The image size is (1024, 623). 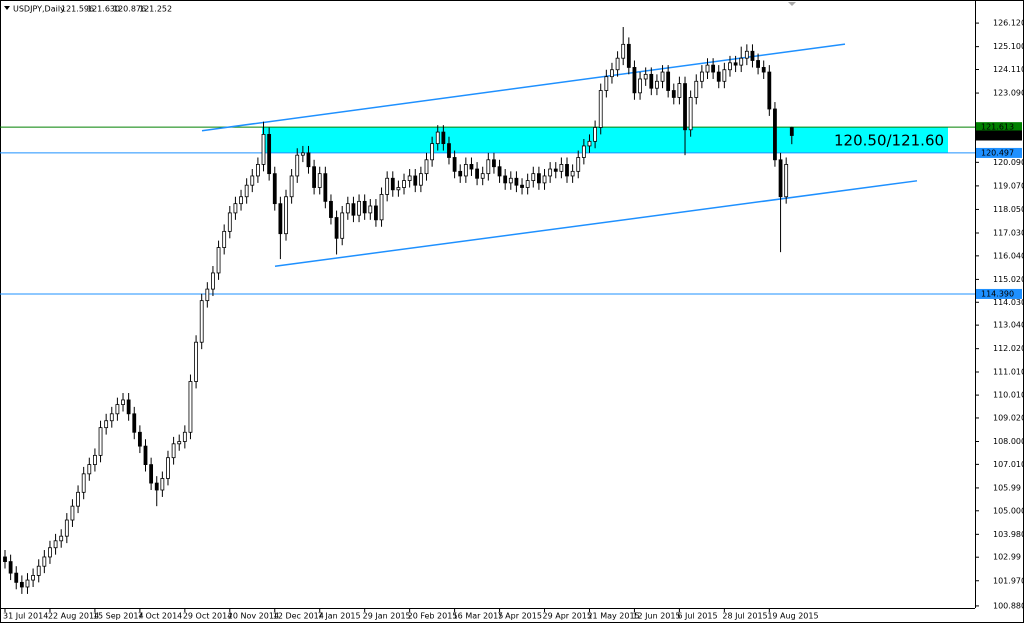 I want to click on x-tick-label: 28 Jul 2015, so click(x=744, y=616).